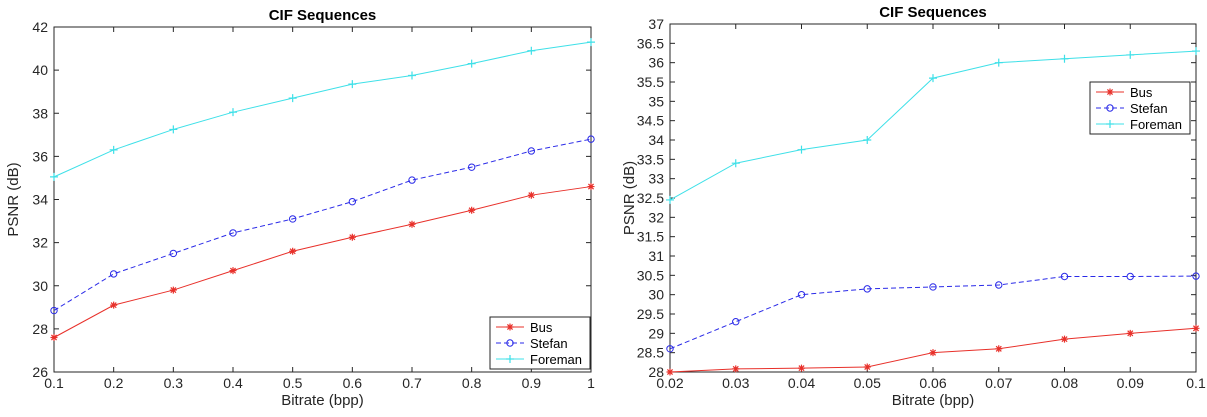  I want to click on x-tick-label: 1, so click(591, 383).